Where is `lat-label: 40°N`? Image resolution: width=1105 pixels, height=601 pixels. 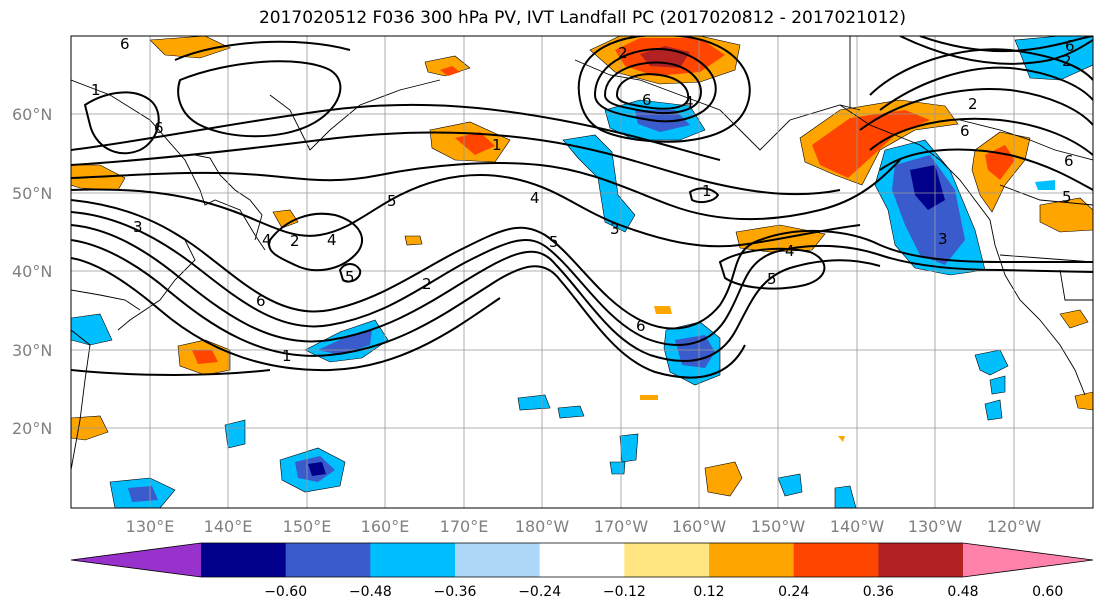
lat-label: 40°N is located at coordinates (32, 271).